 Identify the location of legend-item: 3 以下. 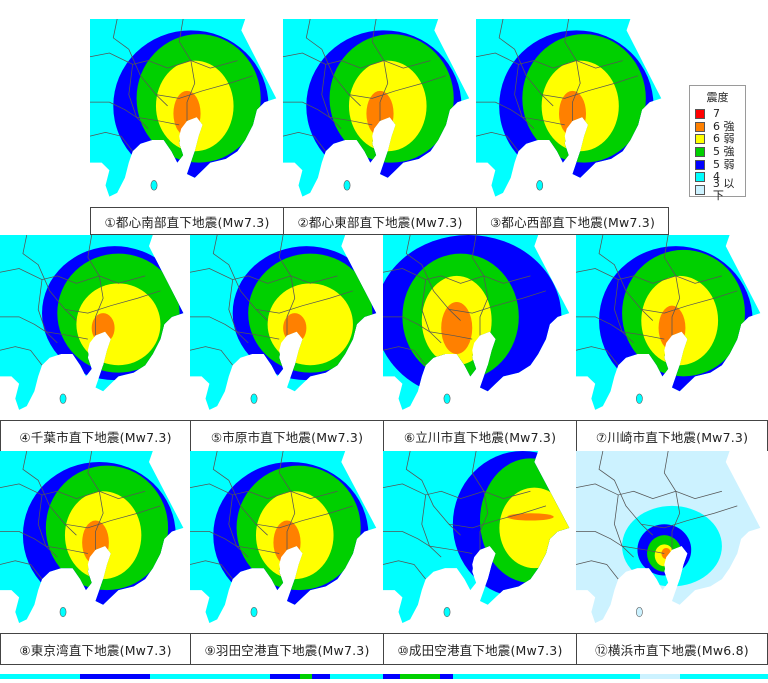
(717, 189).